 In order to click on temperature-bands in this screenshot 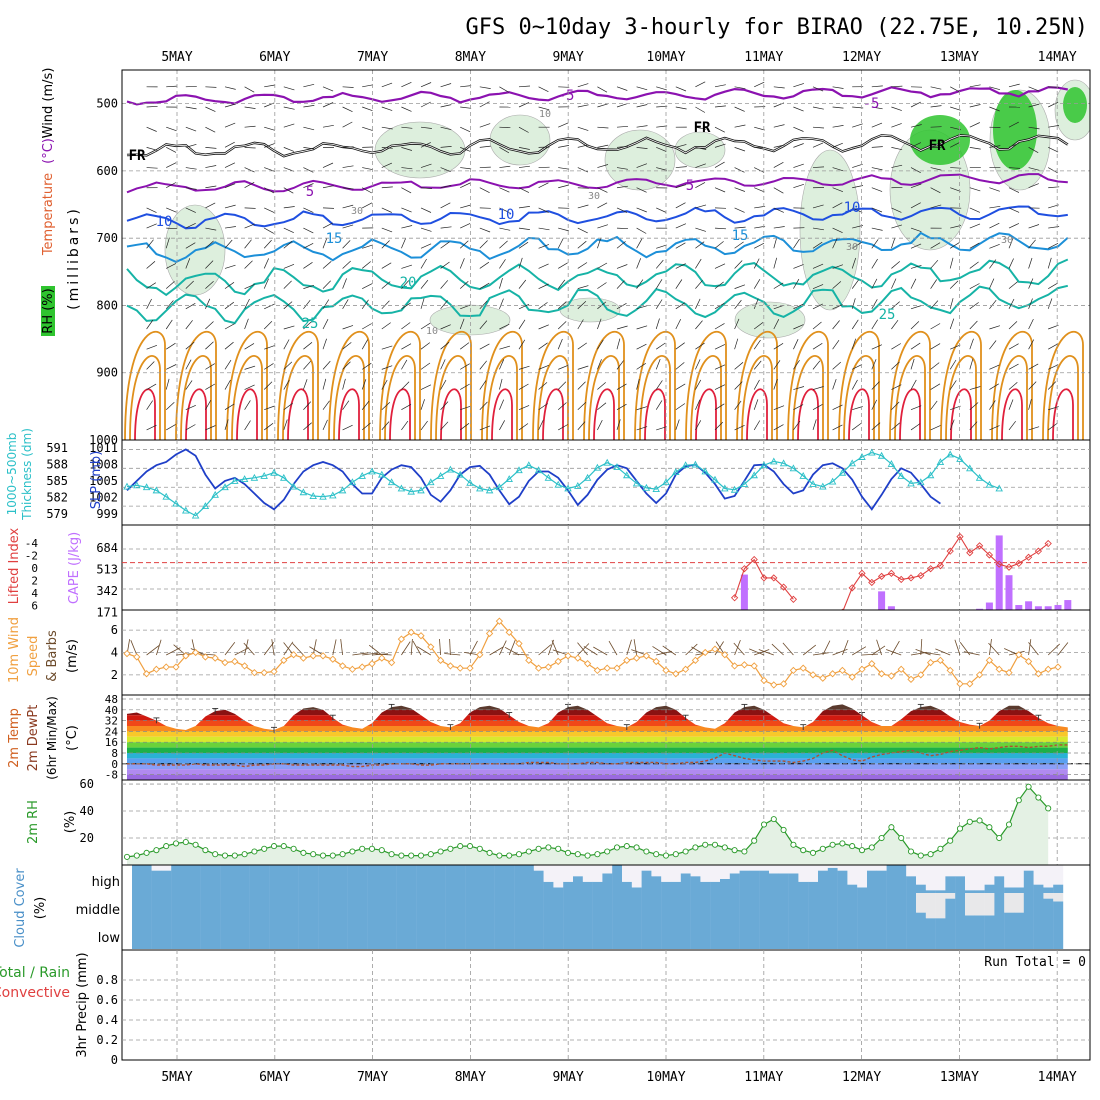, I will do `click(597, 742)`.